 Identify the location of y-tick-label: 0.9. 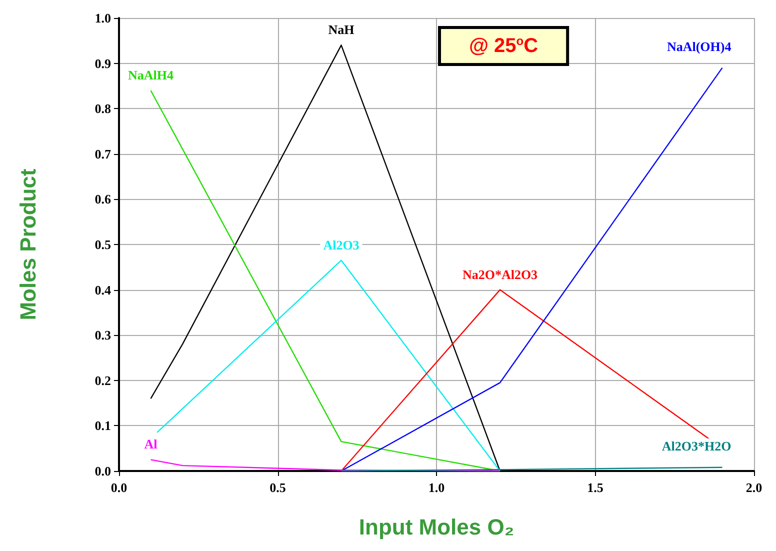
(103, 63).